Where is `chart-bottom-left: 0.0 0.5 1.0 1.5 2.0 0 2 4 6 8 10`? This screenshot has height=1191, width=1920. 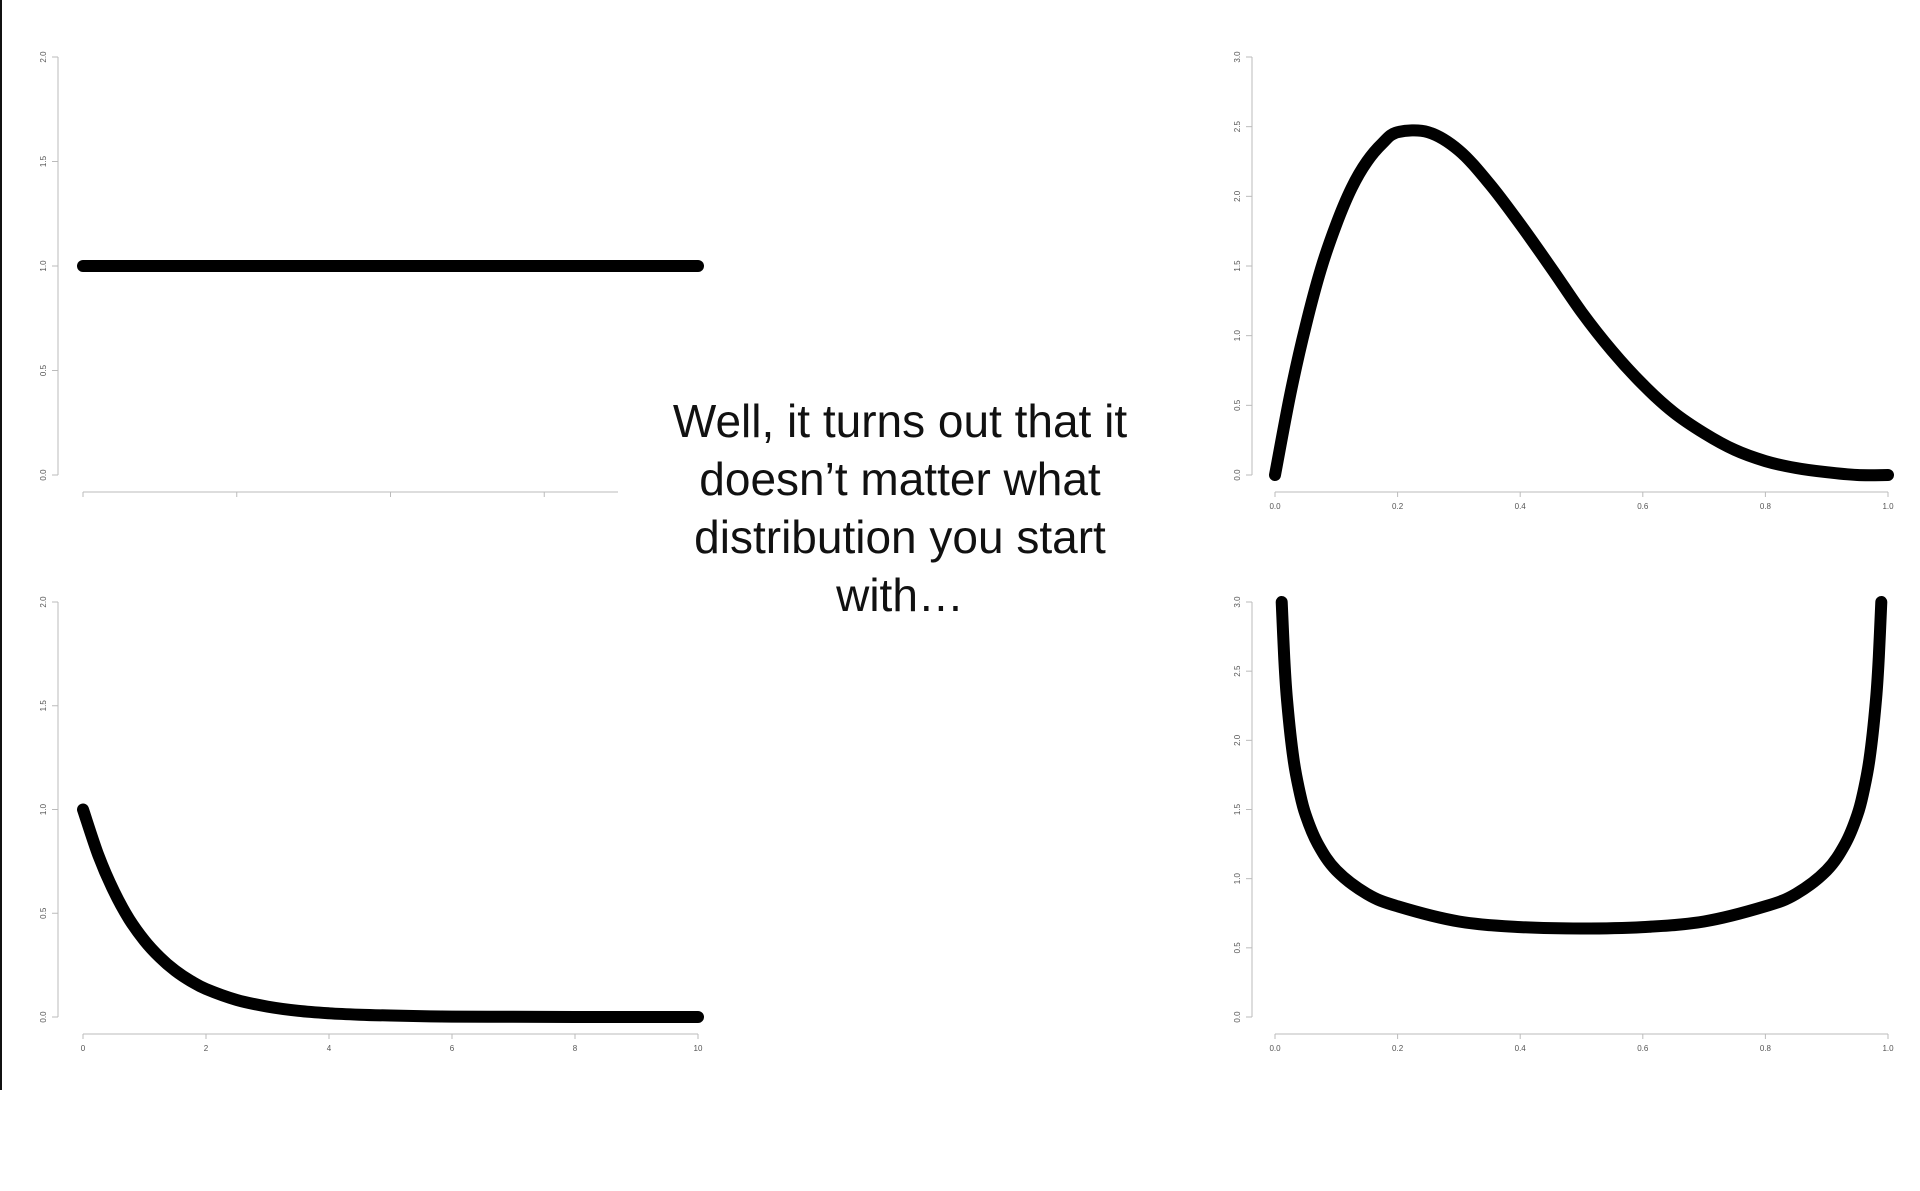
chart-bottom-left: 0.0 0.5 1.0 1.5 2.0 0 2 4 6 8 10 is located at coordinates (371, 824).